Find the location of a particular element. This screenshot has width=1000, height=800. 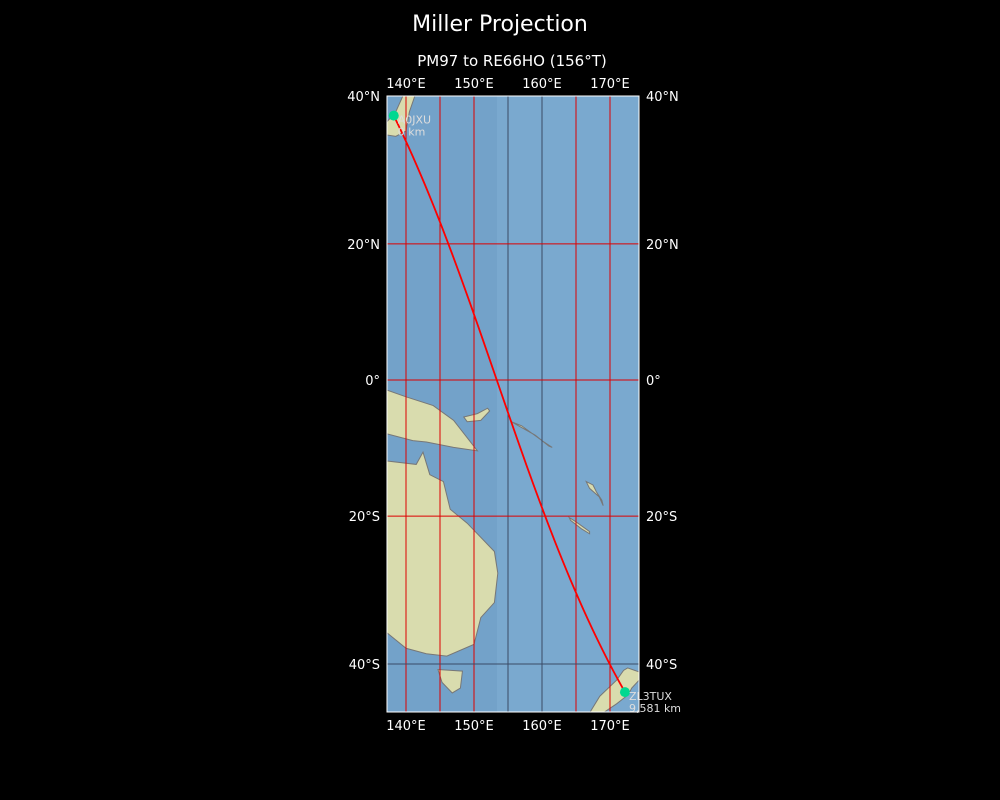

land-japan is located at coordinates (401, 116).